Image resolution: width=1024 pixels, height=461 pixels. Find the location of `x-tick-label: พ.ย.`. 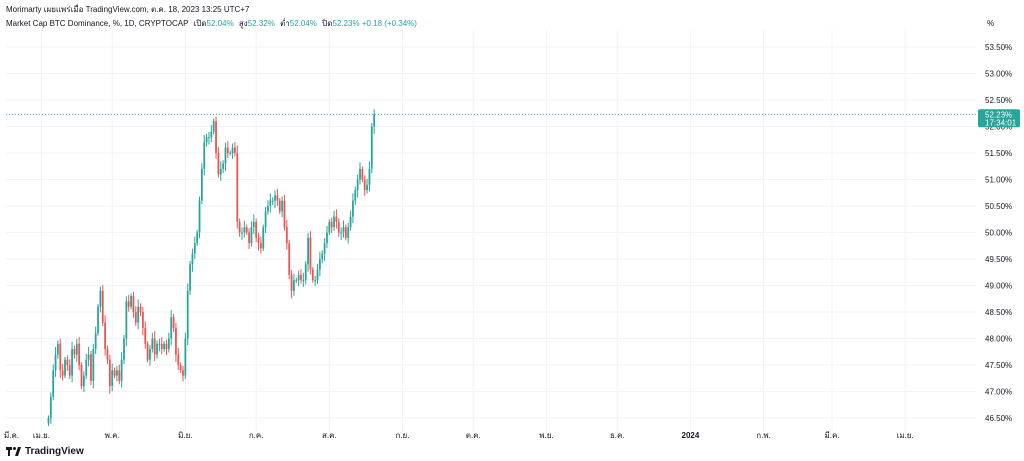

x-tick-label: พ.ย. is located at coordinates (546, 435).